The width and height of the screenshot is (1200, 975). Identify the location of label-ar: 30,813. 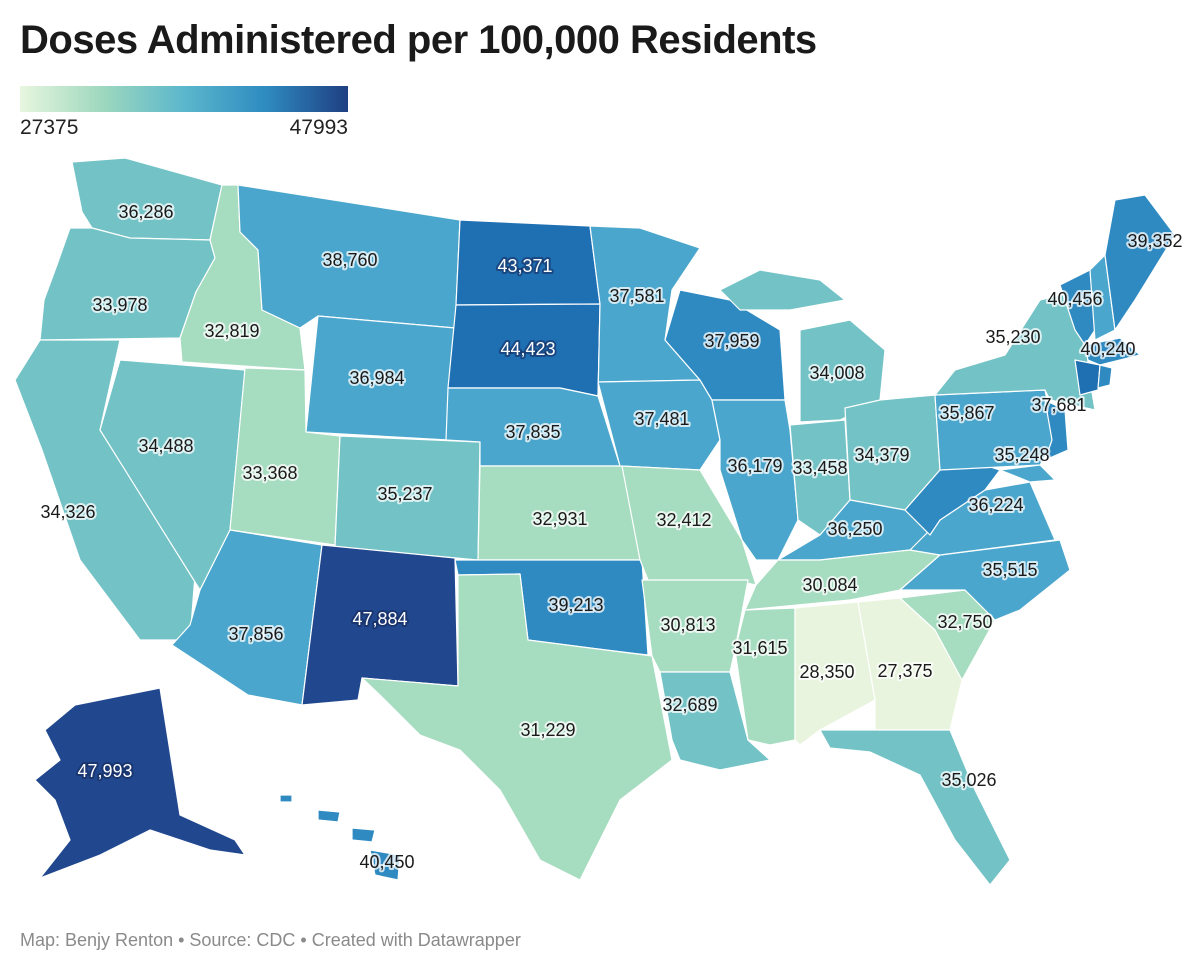
(687, 625).